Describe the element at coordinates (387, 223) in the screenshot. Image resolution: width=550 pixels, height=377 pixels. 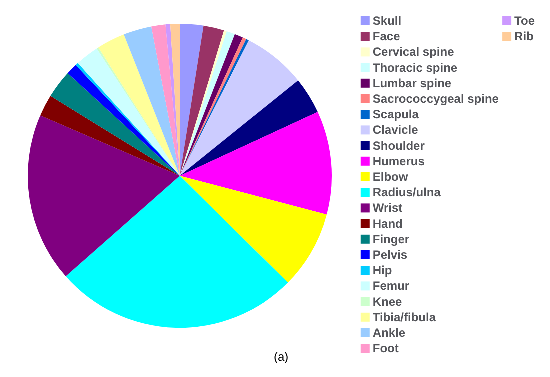
I see `legend-label: Hand` at that location.